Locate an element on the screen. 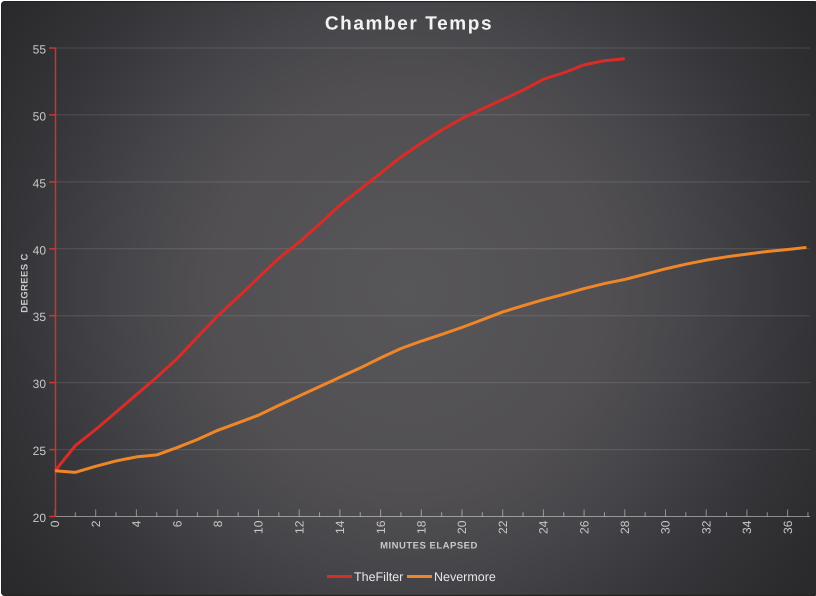 The height and width of the screenshot is (596, 816). svg-text: MINUTES ELAPSED is located at coordinates (429, 546).